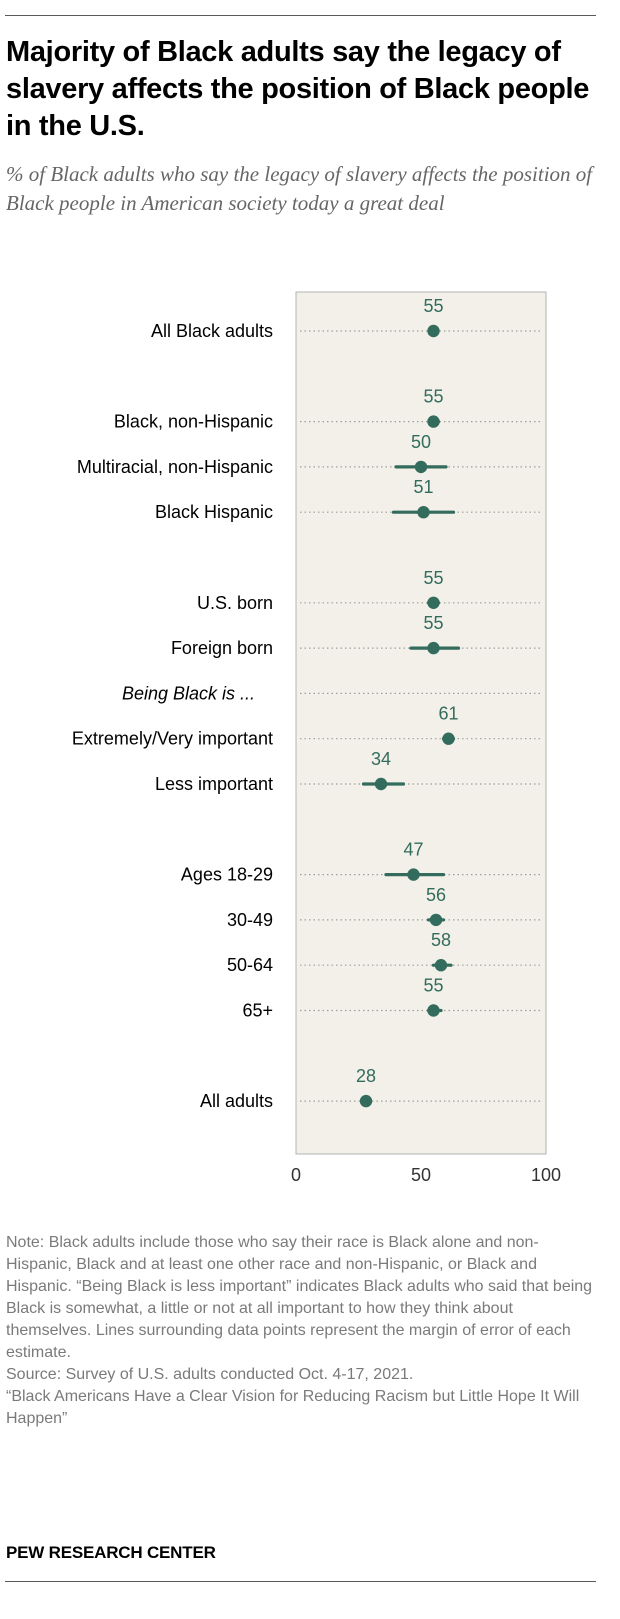  Describe the element at coordinates (227, 875) in the screenshot. I see `category-label-ages-18-29: Ages 18-29` at that location.